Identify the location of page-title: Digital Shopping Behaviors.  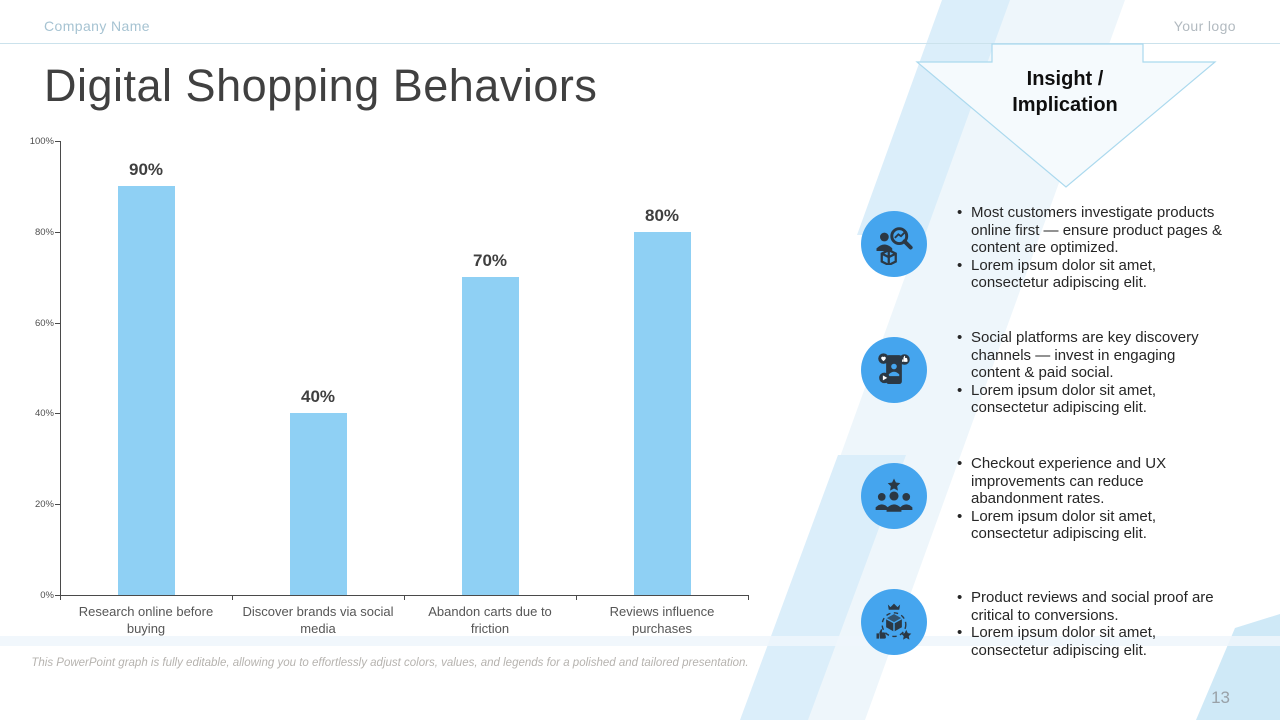
(321, 85).